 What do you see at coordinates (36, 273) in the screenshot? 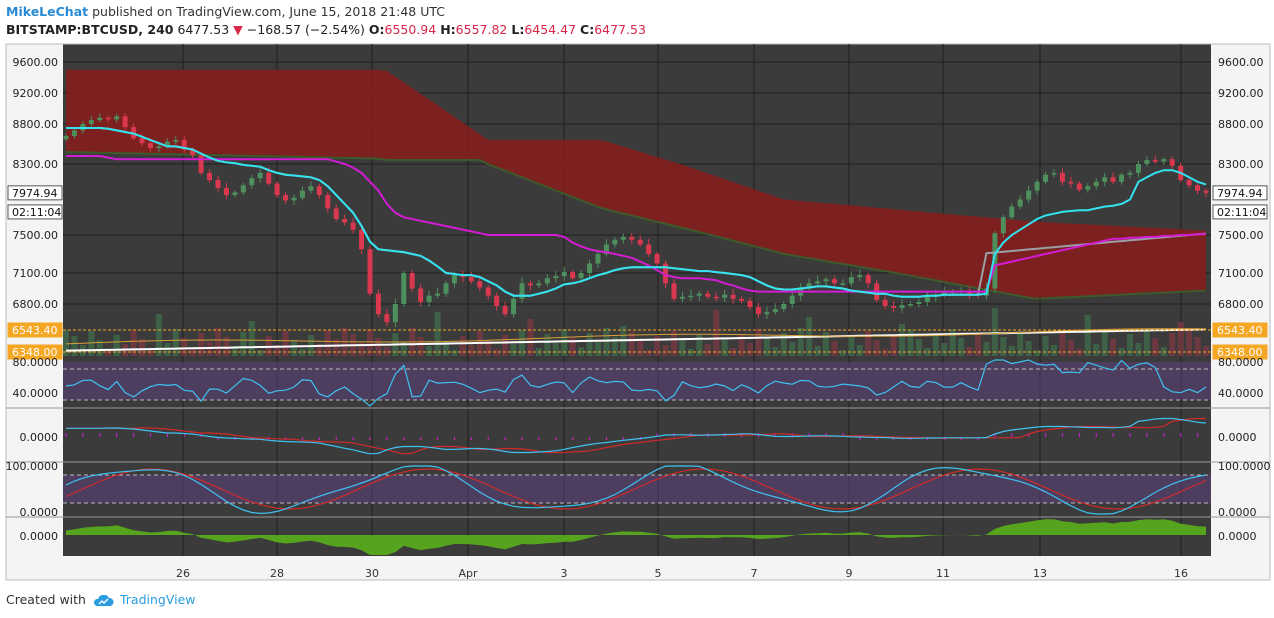
I see `price-tick-label-left: 7100.00` at bounding box center [36, 273].